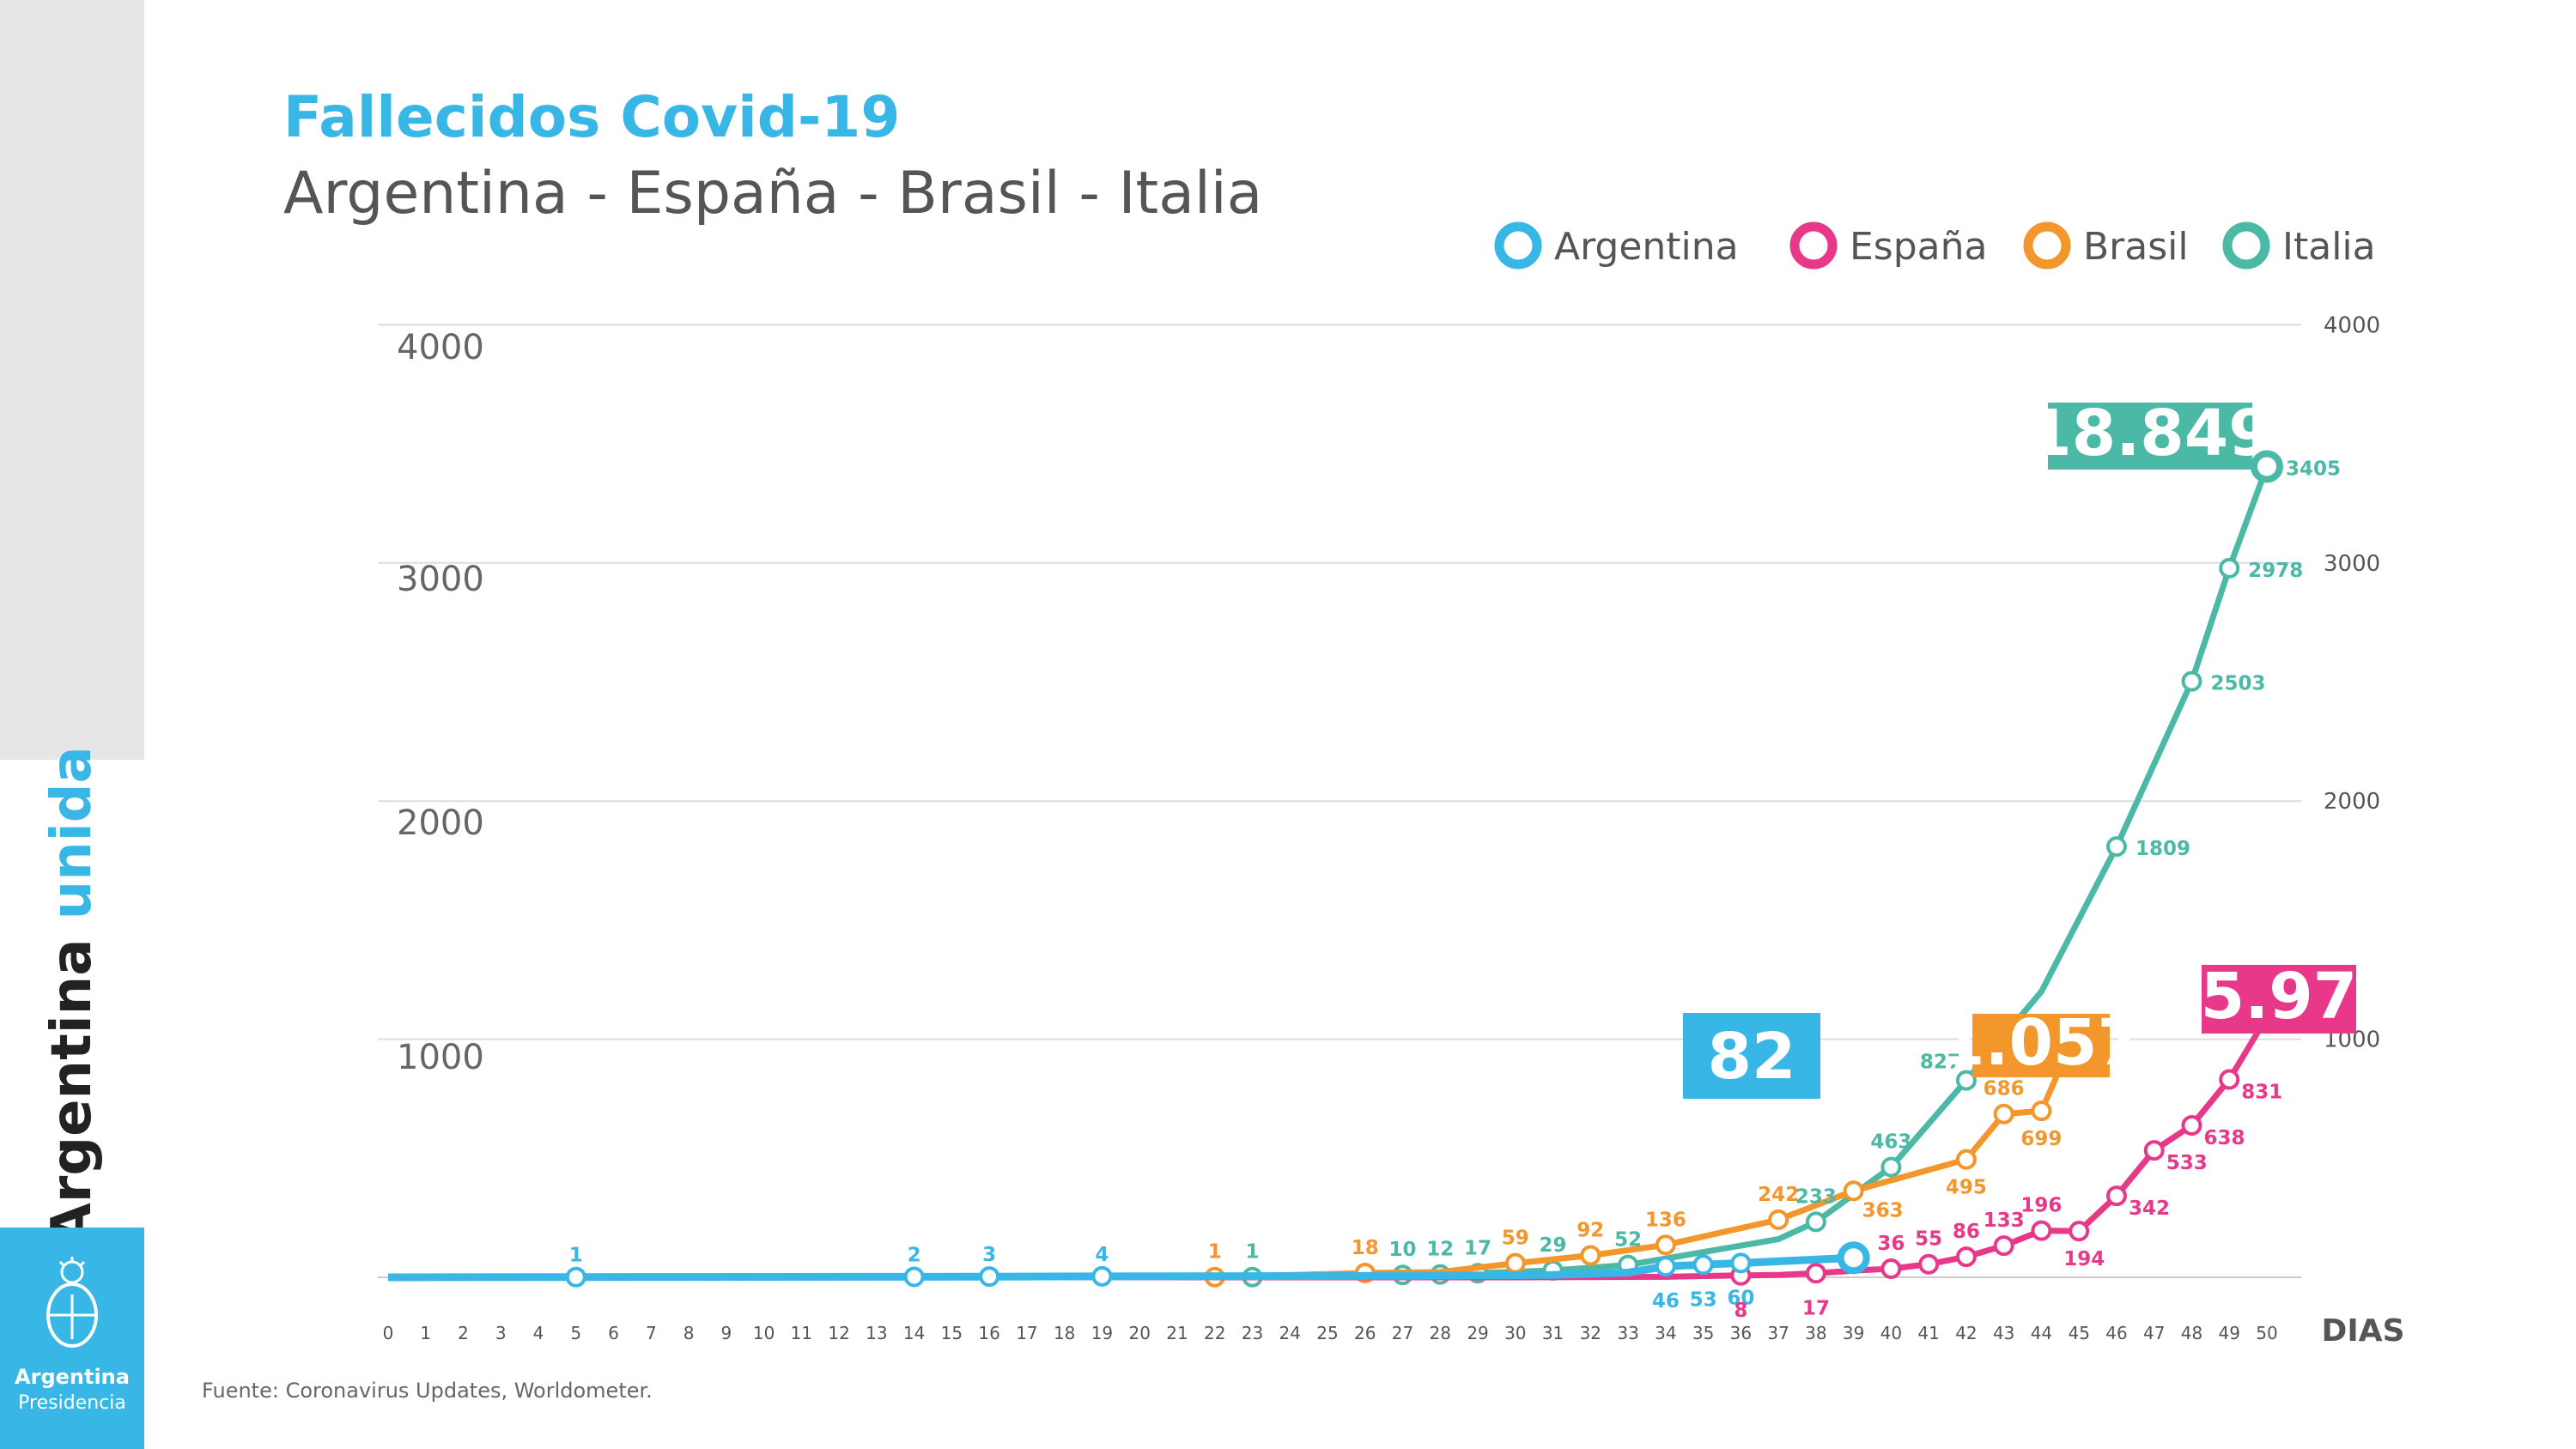 Image resolution: width=2576 pixels, height=1449 pixels. Describe the element at coordinates (1252, 1333) in the screenshot. I see `x-tick-23: 23` at that location.